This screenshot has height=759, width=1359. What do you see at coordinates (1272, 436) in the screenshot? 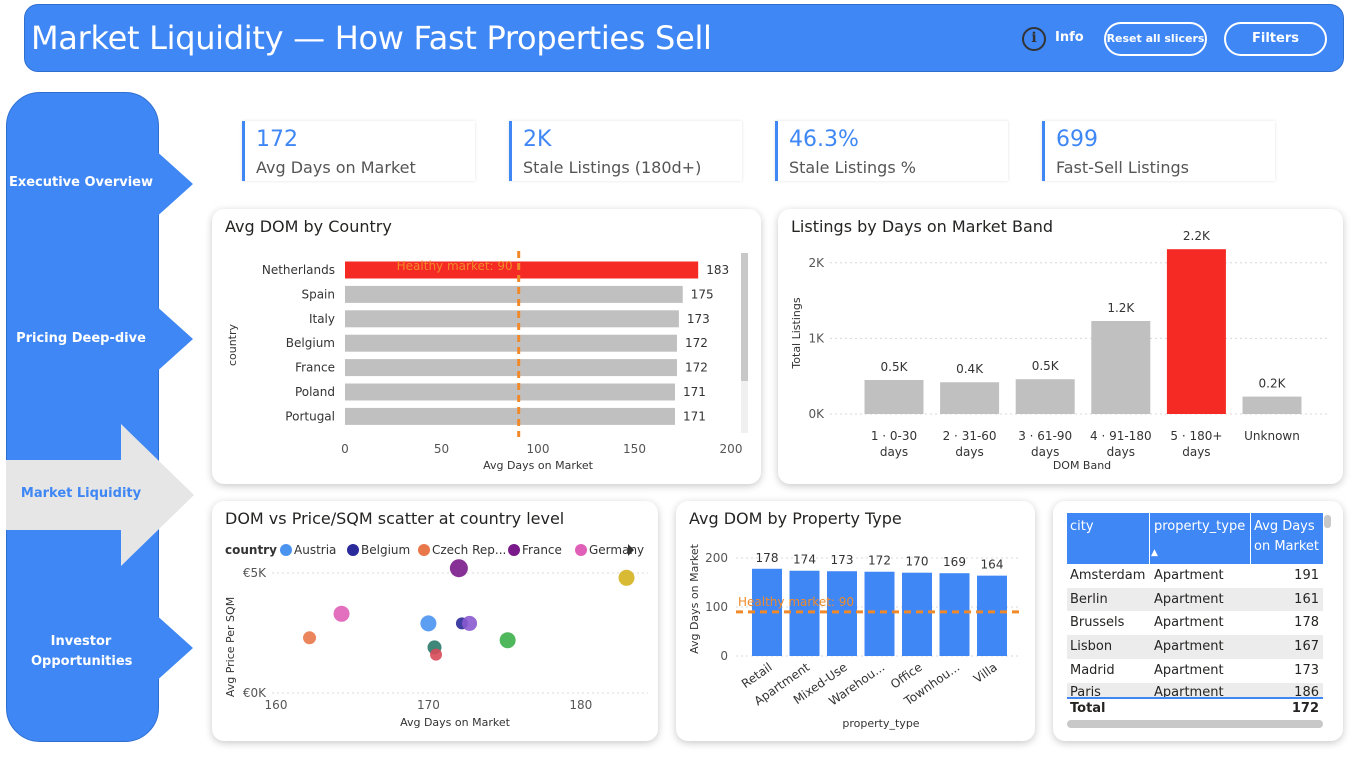
I see `x-tick-label: Unknown` at bounding box center [1272, 436].